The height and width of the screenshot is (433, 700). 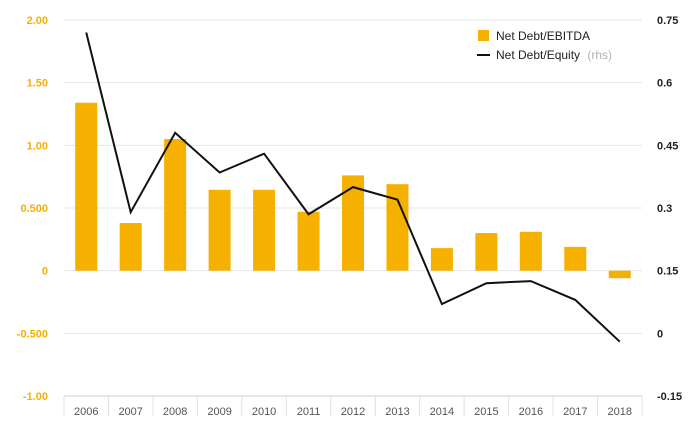 What do you see at coordinates (660, 334) in the screenshot?
I see `right-tick-label: 0` at bounding box center [660, 334].